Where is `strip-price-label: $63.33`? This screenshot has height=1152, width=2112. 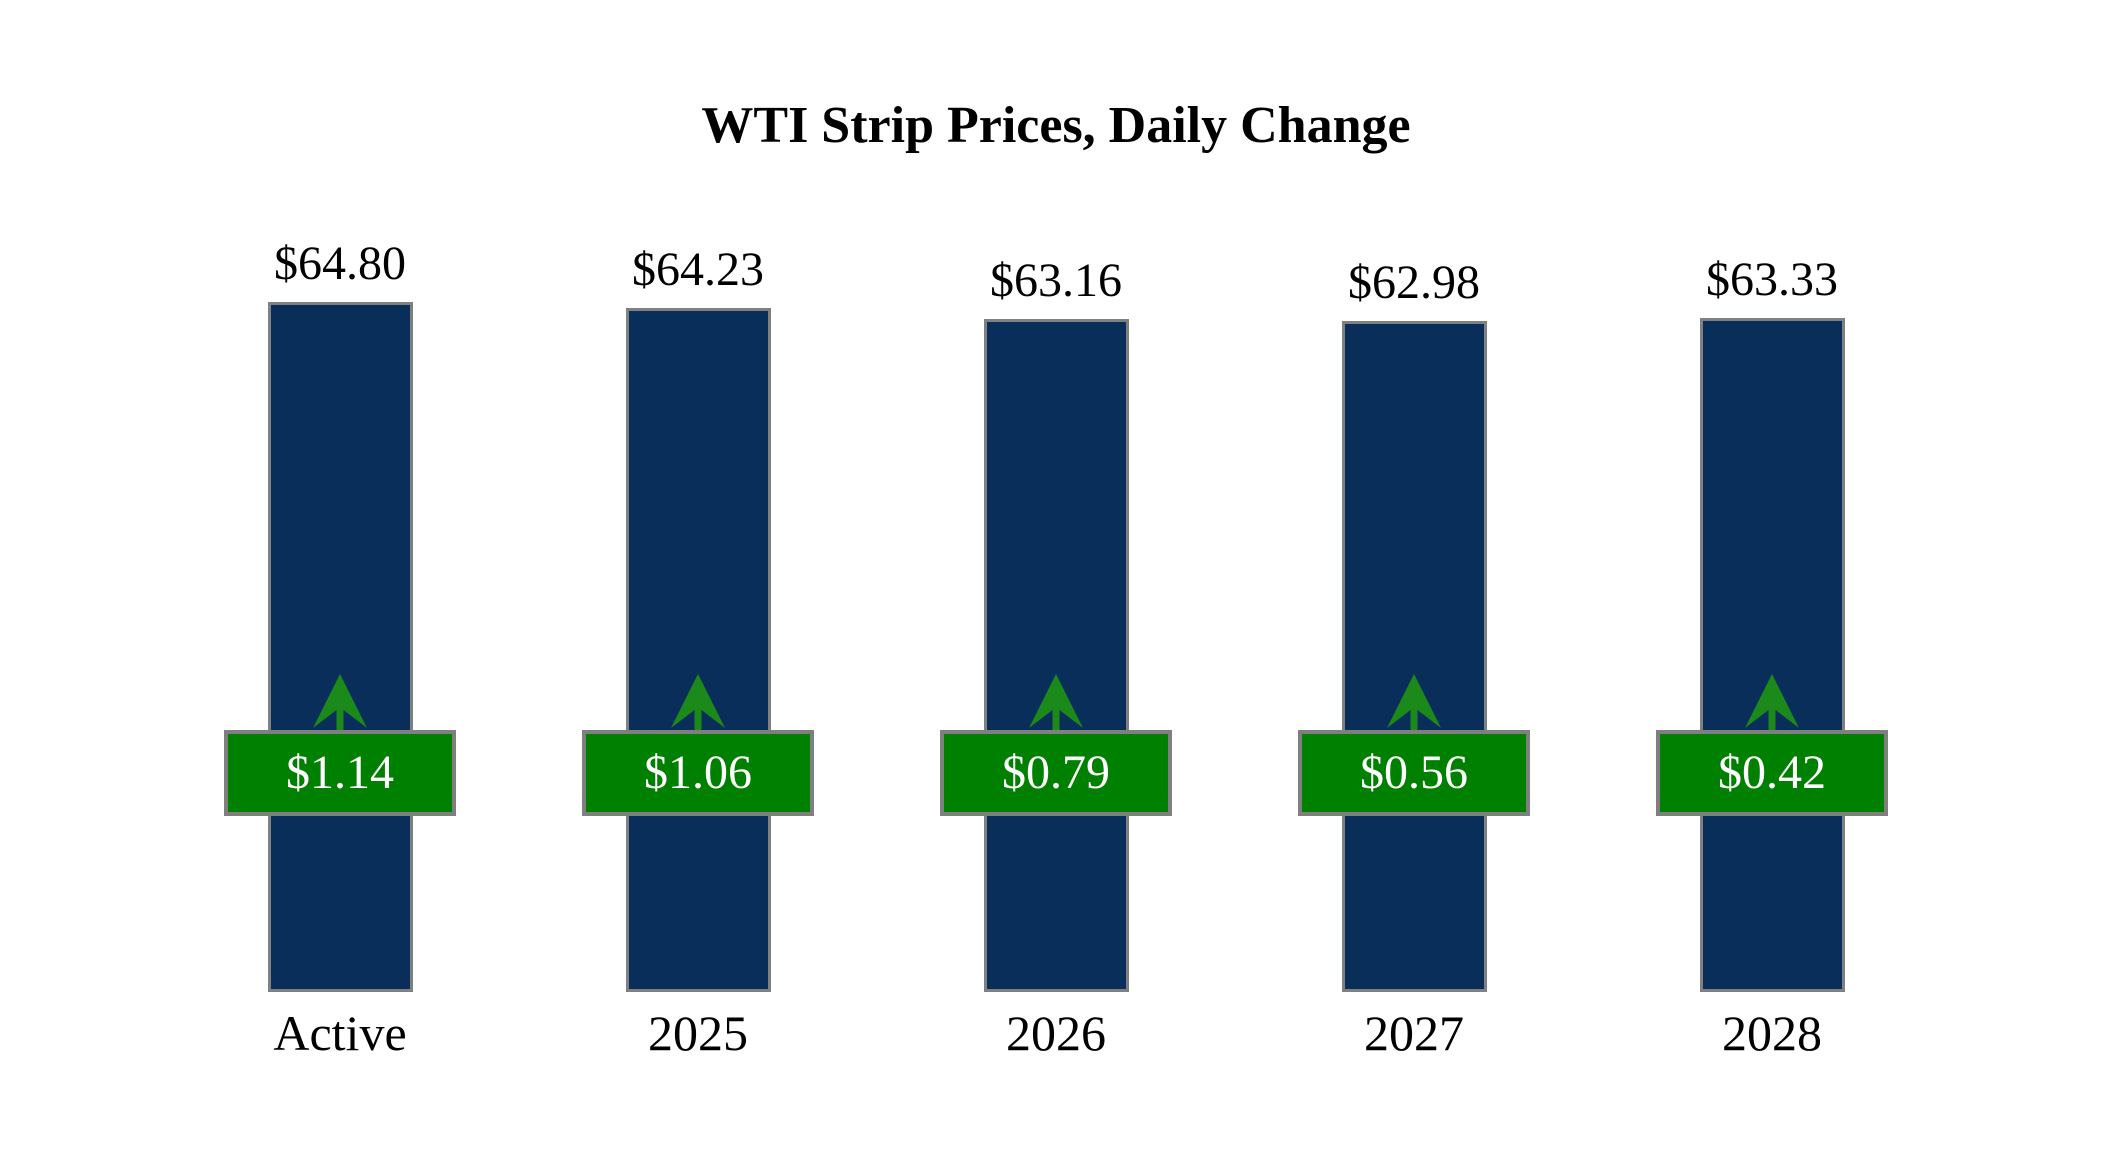
strip-price-label: $63.33 is located at coordinates (1772, 279).